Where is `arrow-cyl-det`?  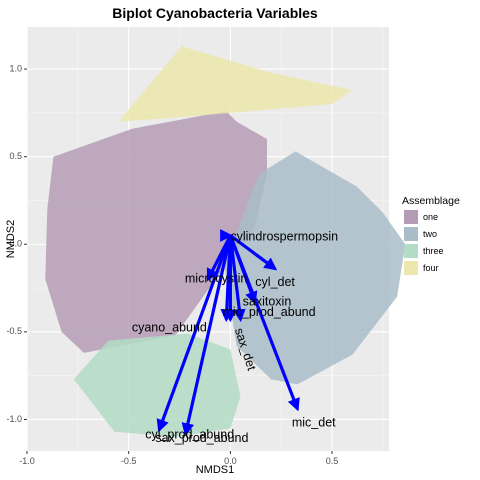 arrow-cyl-det is located at coordinates (253, 252).